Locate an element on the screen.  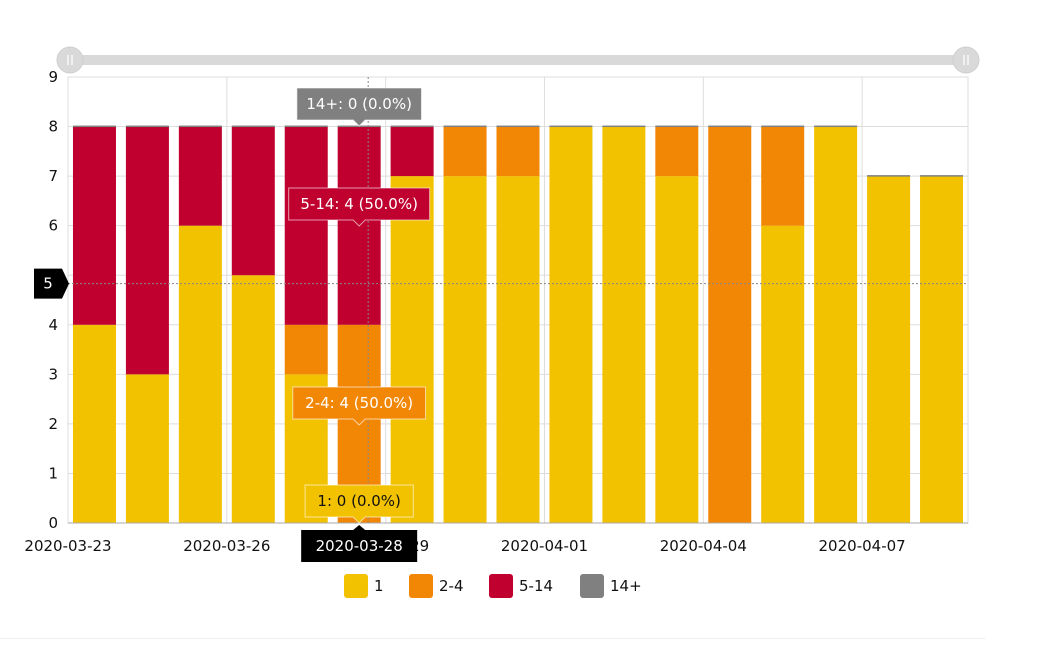
y-tick-label: 3 is located at coordinates (53, 374).